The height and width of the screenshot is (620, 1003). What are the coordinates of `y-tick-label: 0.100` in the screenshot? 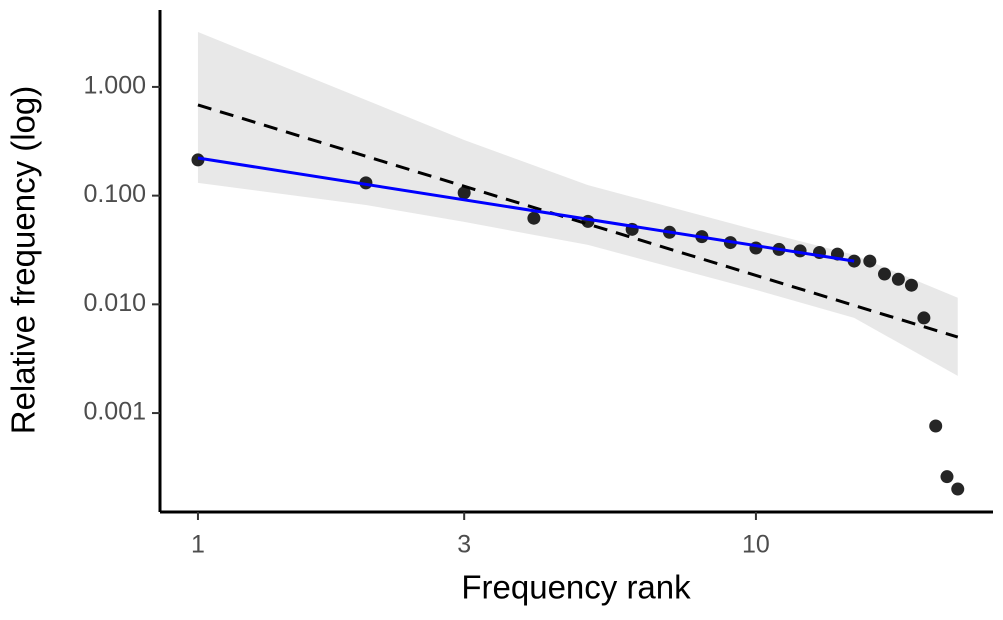 It's located at (114, 194).